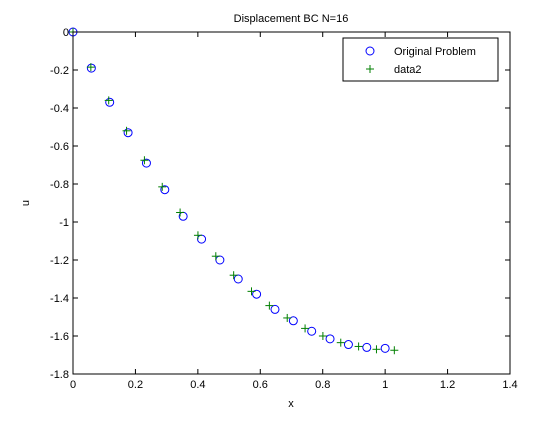 The height and width of the screenshot is (425, 560). I want to click on y-tick-label: 0, so click(66, 33).